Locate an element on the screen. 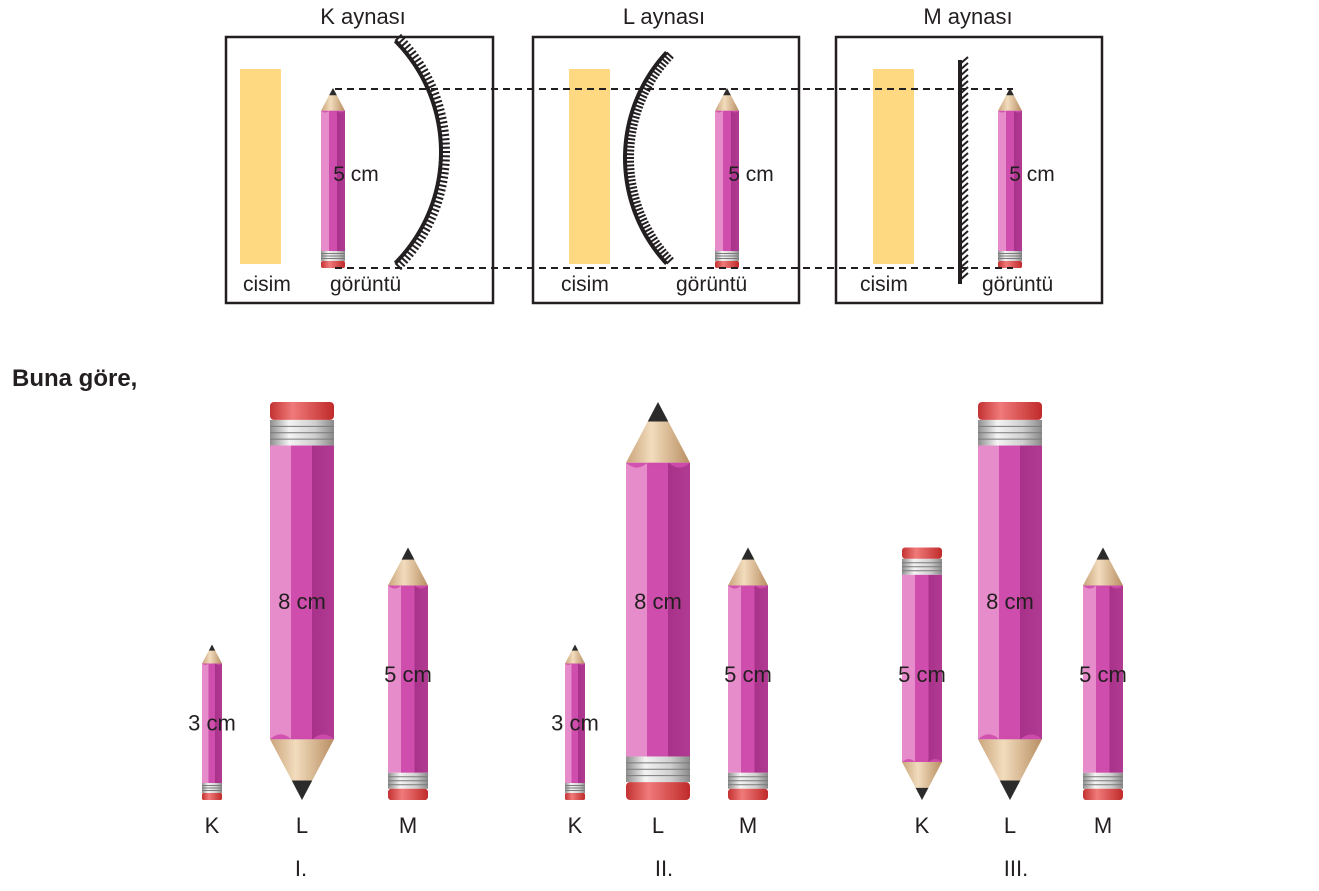 Image resolution: width=1319 pixels, height=891 pixels. image-pencil is located at coordinates (1010, 178).